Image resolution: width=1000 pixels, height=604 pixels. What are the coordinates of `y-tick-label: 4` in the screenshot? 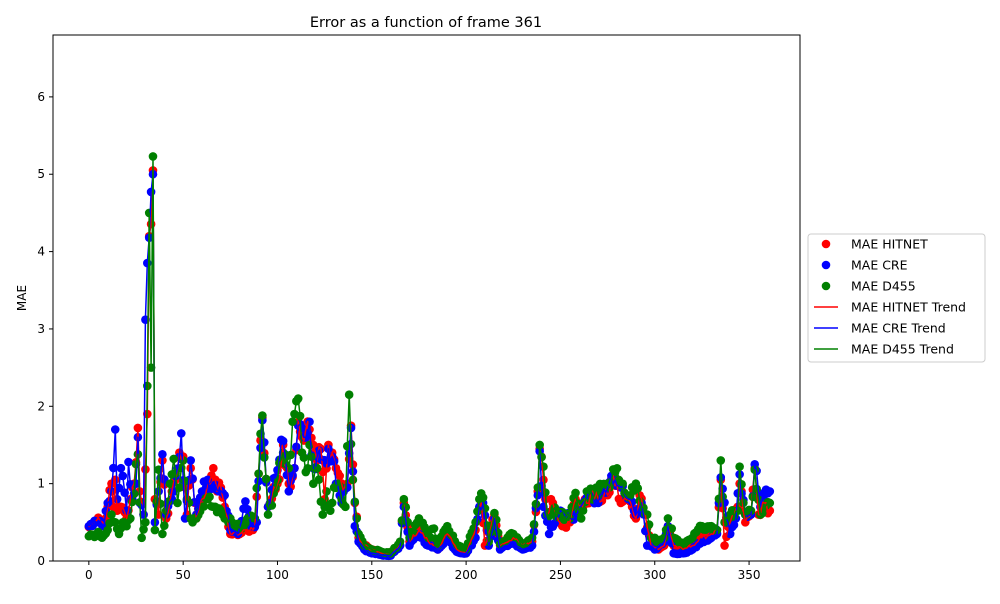 It's located at (41, 252).